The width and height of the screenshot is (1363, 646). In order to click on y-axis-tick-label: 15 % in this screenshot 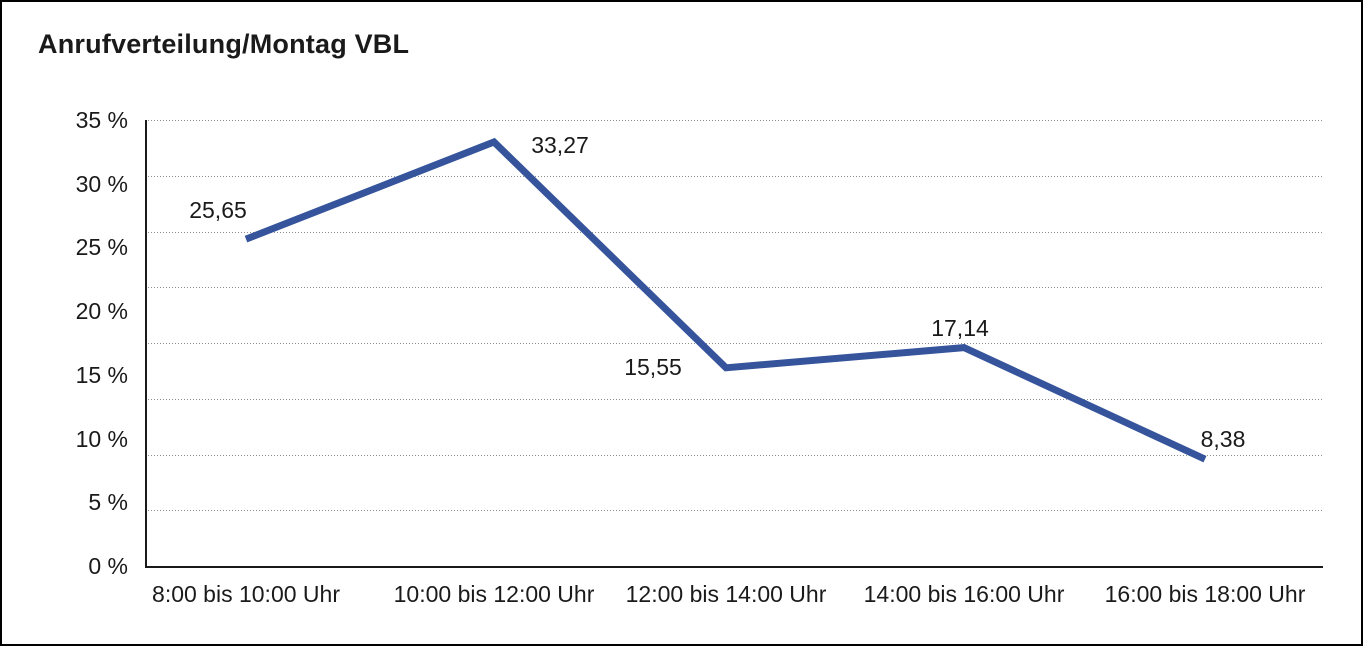, I will do `click(101, 374)`.